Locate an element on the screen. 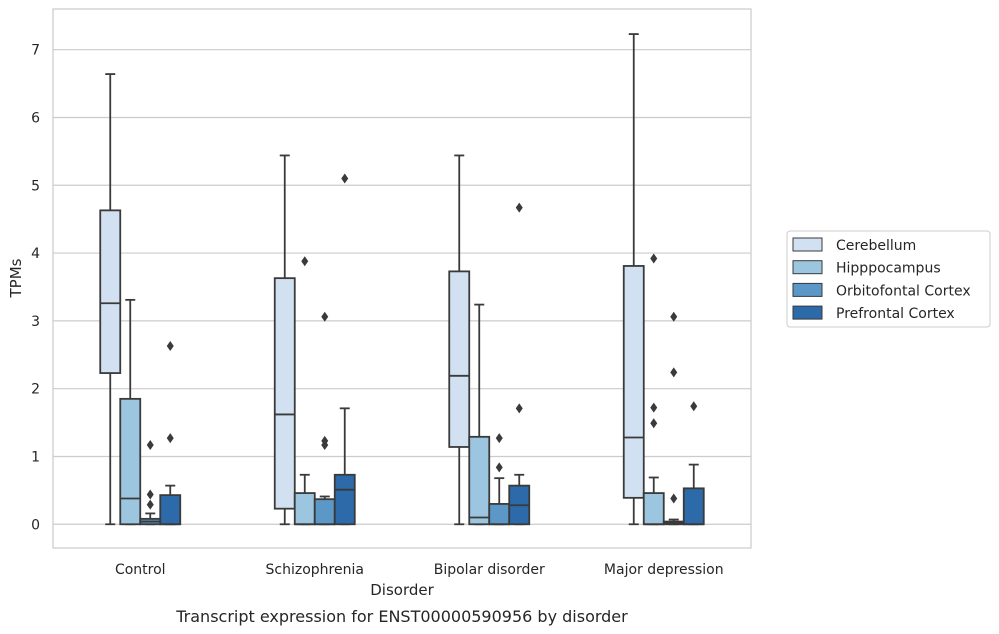 This screenshot has height=634, width=999. x-tick-label: Schizophrenia is located at coordinates (315, 570).